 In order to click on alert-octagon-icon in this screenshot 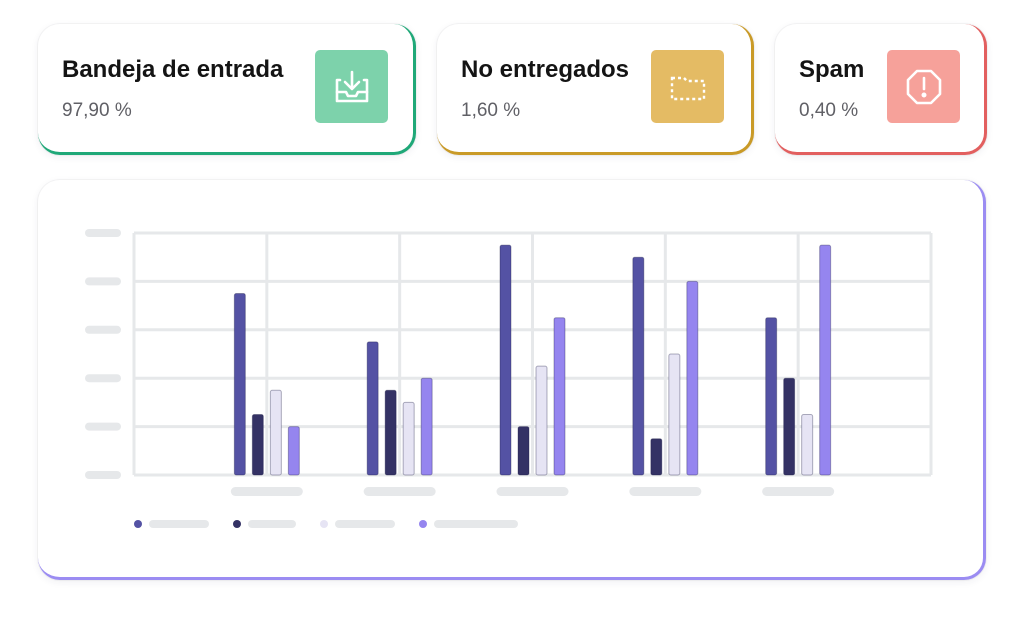, I will do `click(923, 86)`.